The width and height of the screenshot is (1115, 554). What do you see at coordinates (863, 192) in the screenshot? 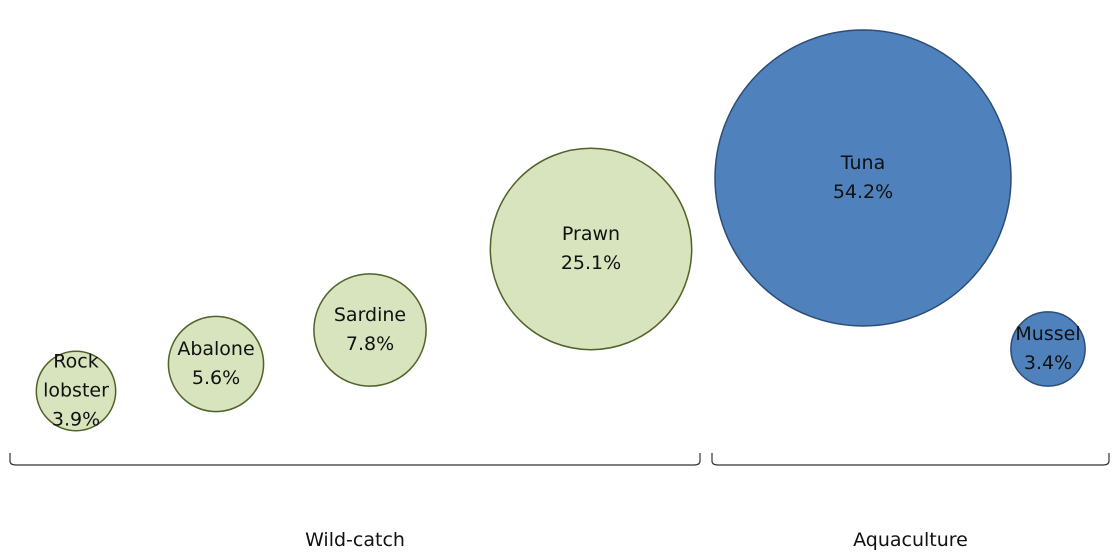
I see `bubble-value-tuna: 54.2%` at bounding box center [863, 192].